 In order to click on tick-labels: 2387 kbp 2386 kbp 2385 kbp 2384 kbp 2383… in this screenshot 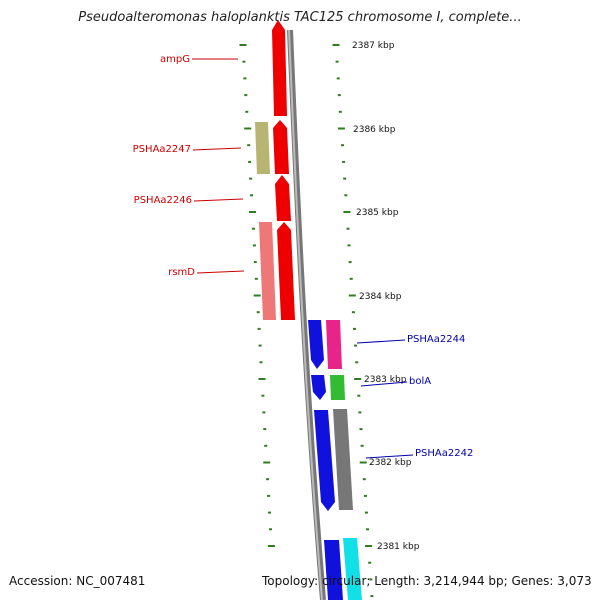, I will do `click(386, 296)`.